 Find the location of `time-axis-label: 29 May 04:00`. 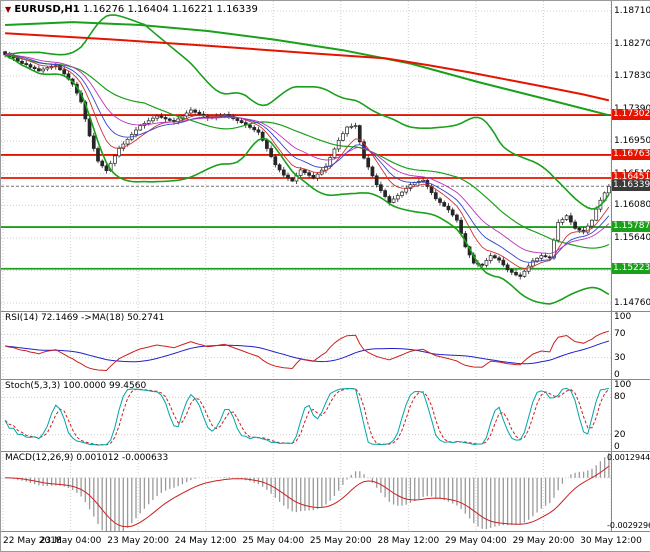

time-axis-label: 29 May 04:00 is located at coordinates (476, 541).